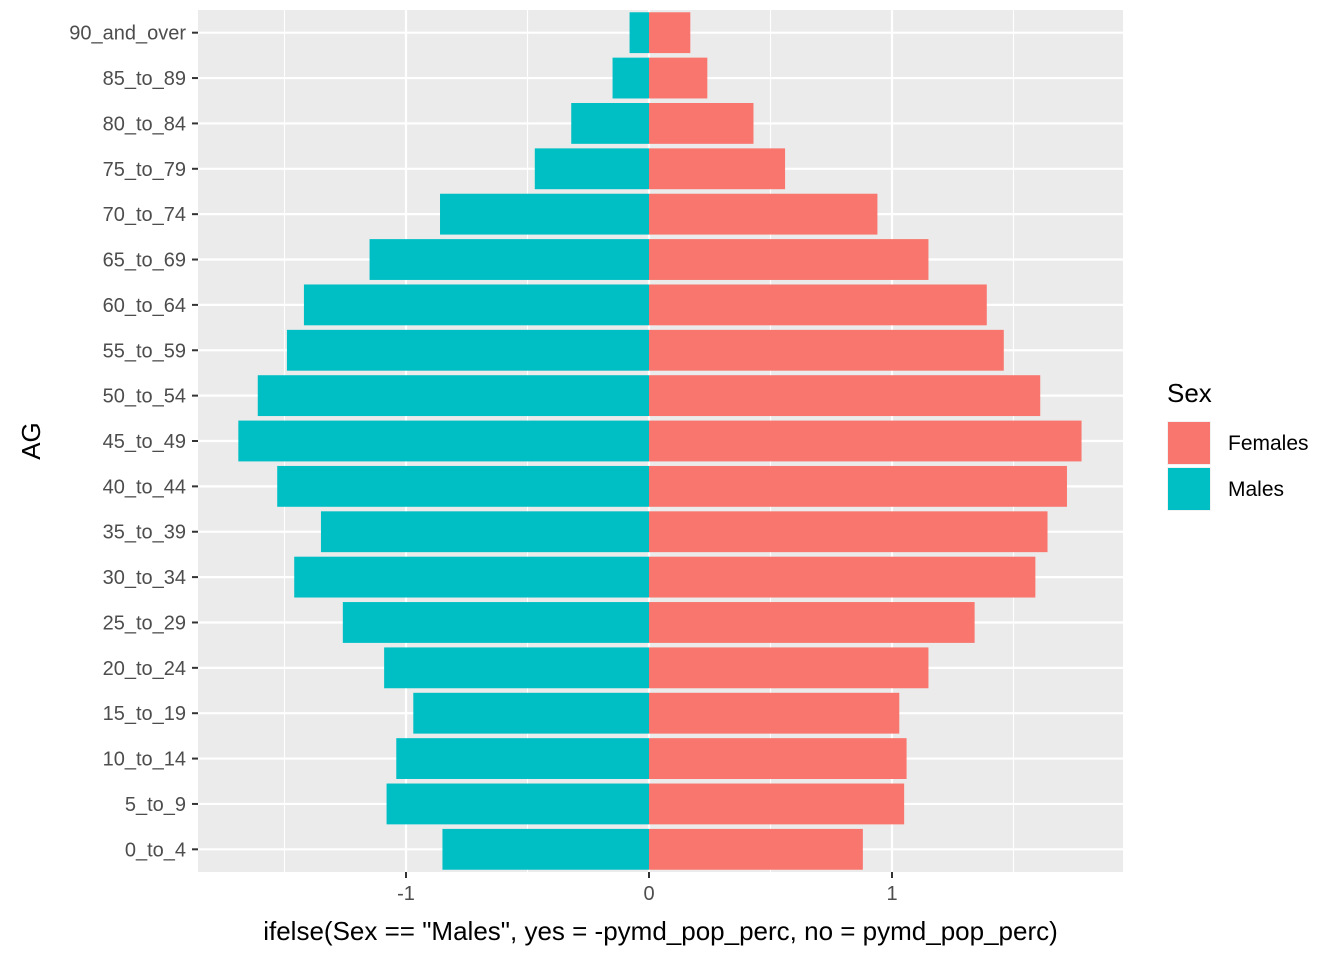 This screenshot has width=1344, height=965. Describe the element at coordinates (144, 397) in the screenshot. I see `y-tick-label: 50_to_54` at that location.